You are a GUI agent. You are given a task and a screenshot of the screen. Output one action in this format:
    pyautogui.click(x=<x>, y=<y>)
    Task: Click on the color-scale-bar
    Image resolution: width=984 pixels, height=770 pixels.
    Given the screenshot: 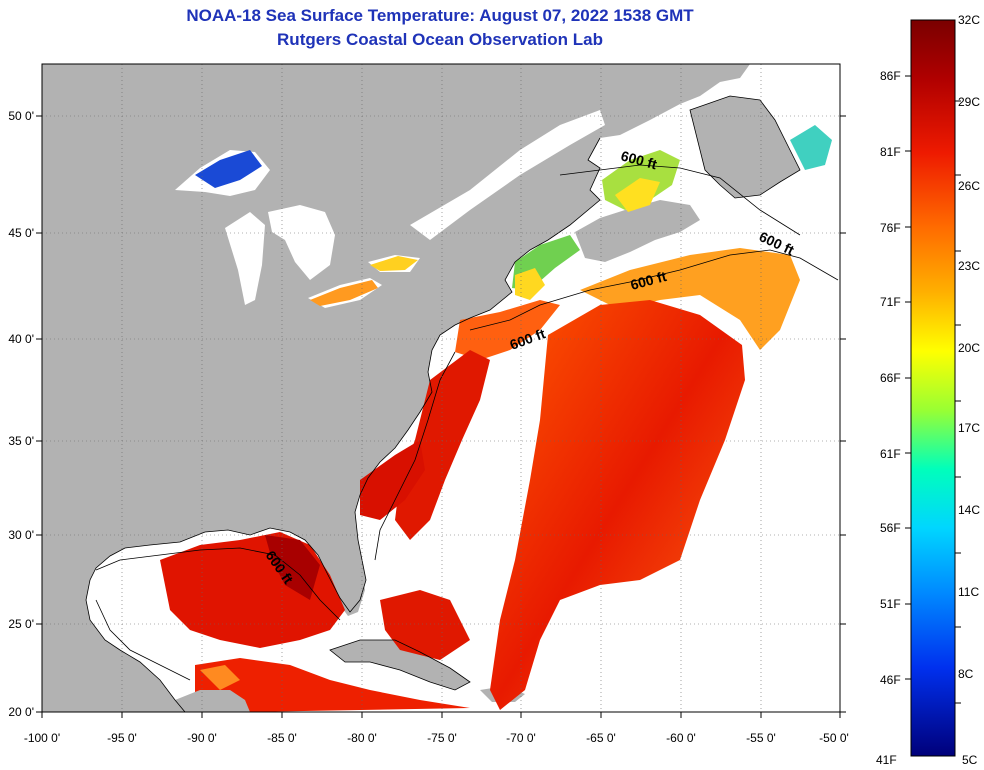 What is the action you would take?
    pyautogui.click(x=933, y=388)
    